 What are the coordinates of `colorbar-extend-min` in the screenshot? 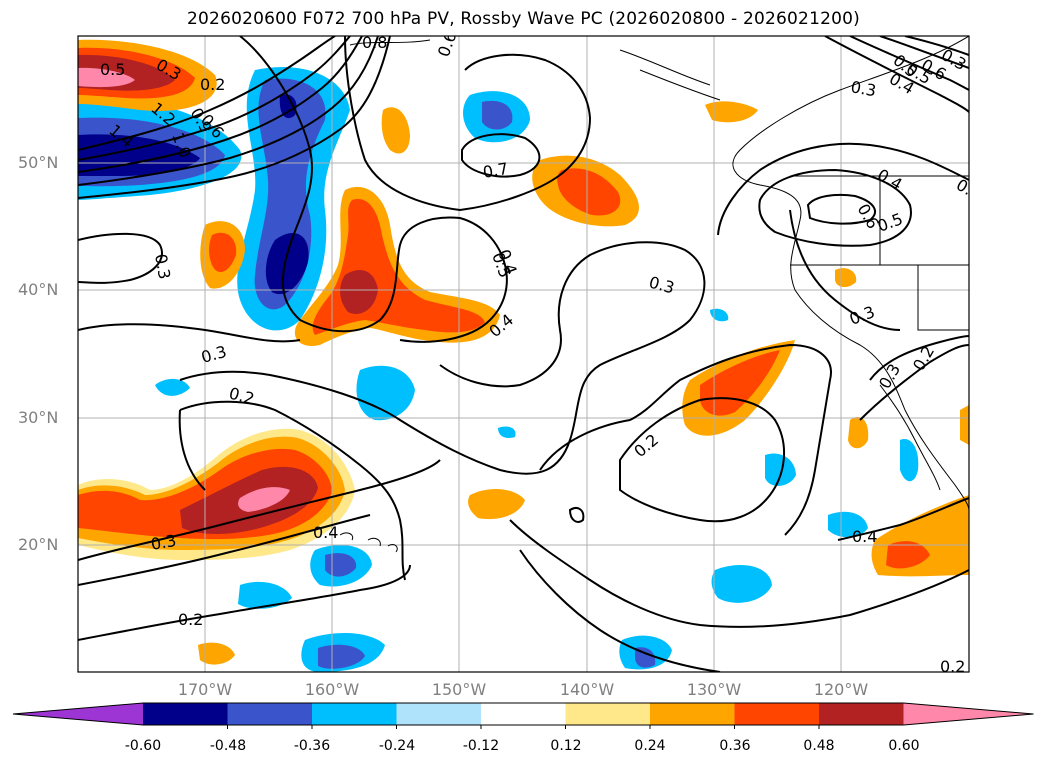 It's located at (78, 714).